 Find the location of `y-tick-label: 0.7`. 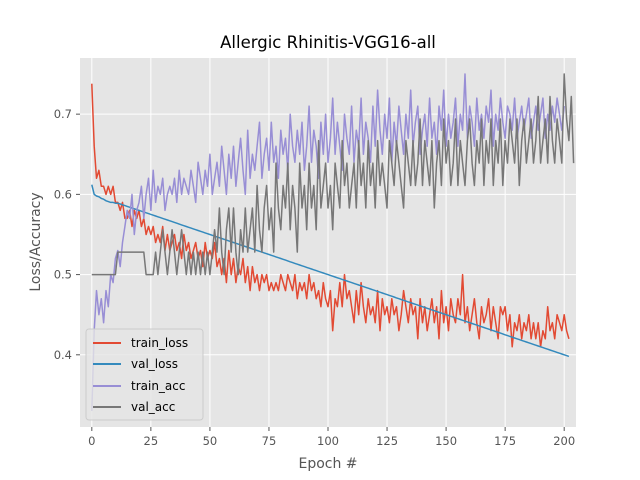

y-tick-label: 0.7 is located at coordinates (63, 114).